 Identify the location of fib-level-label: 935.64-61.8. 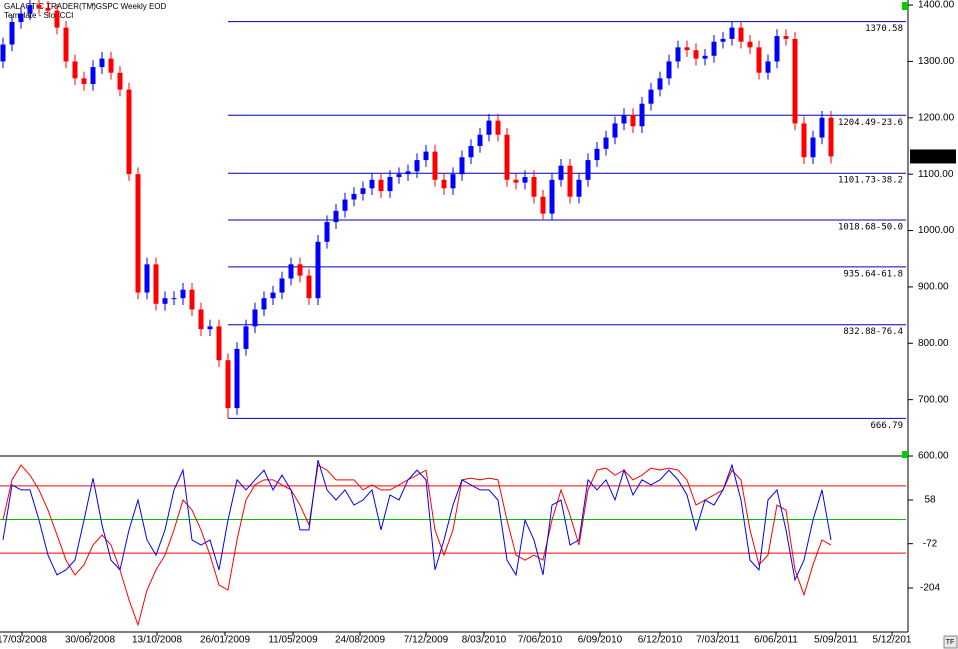
(873, 274).